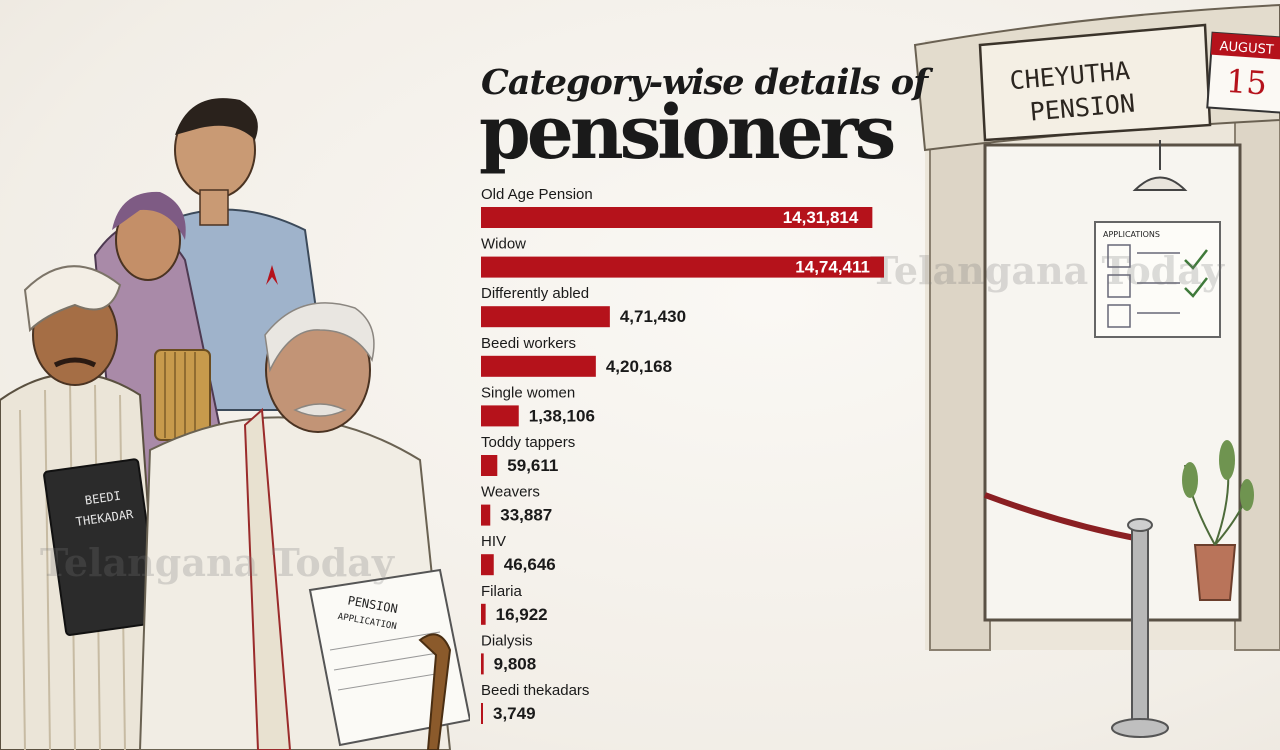 The image size is (1280, 750). I want to click on category-label: Old Age Pension, so click(537, 194).